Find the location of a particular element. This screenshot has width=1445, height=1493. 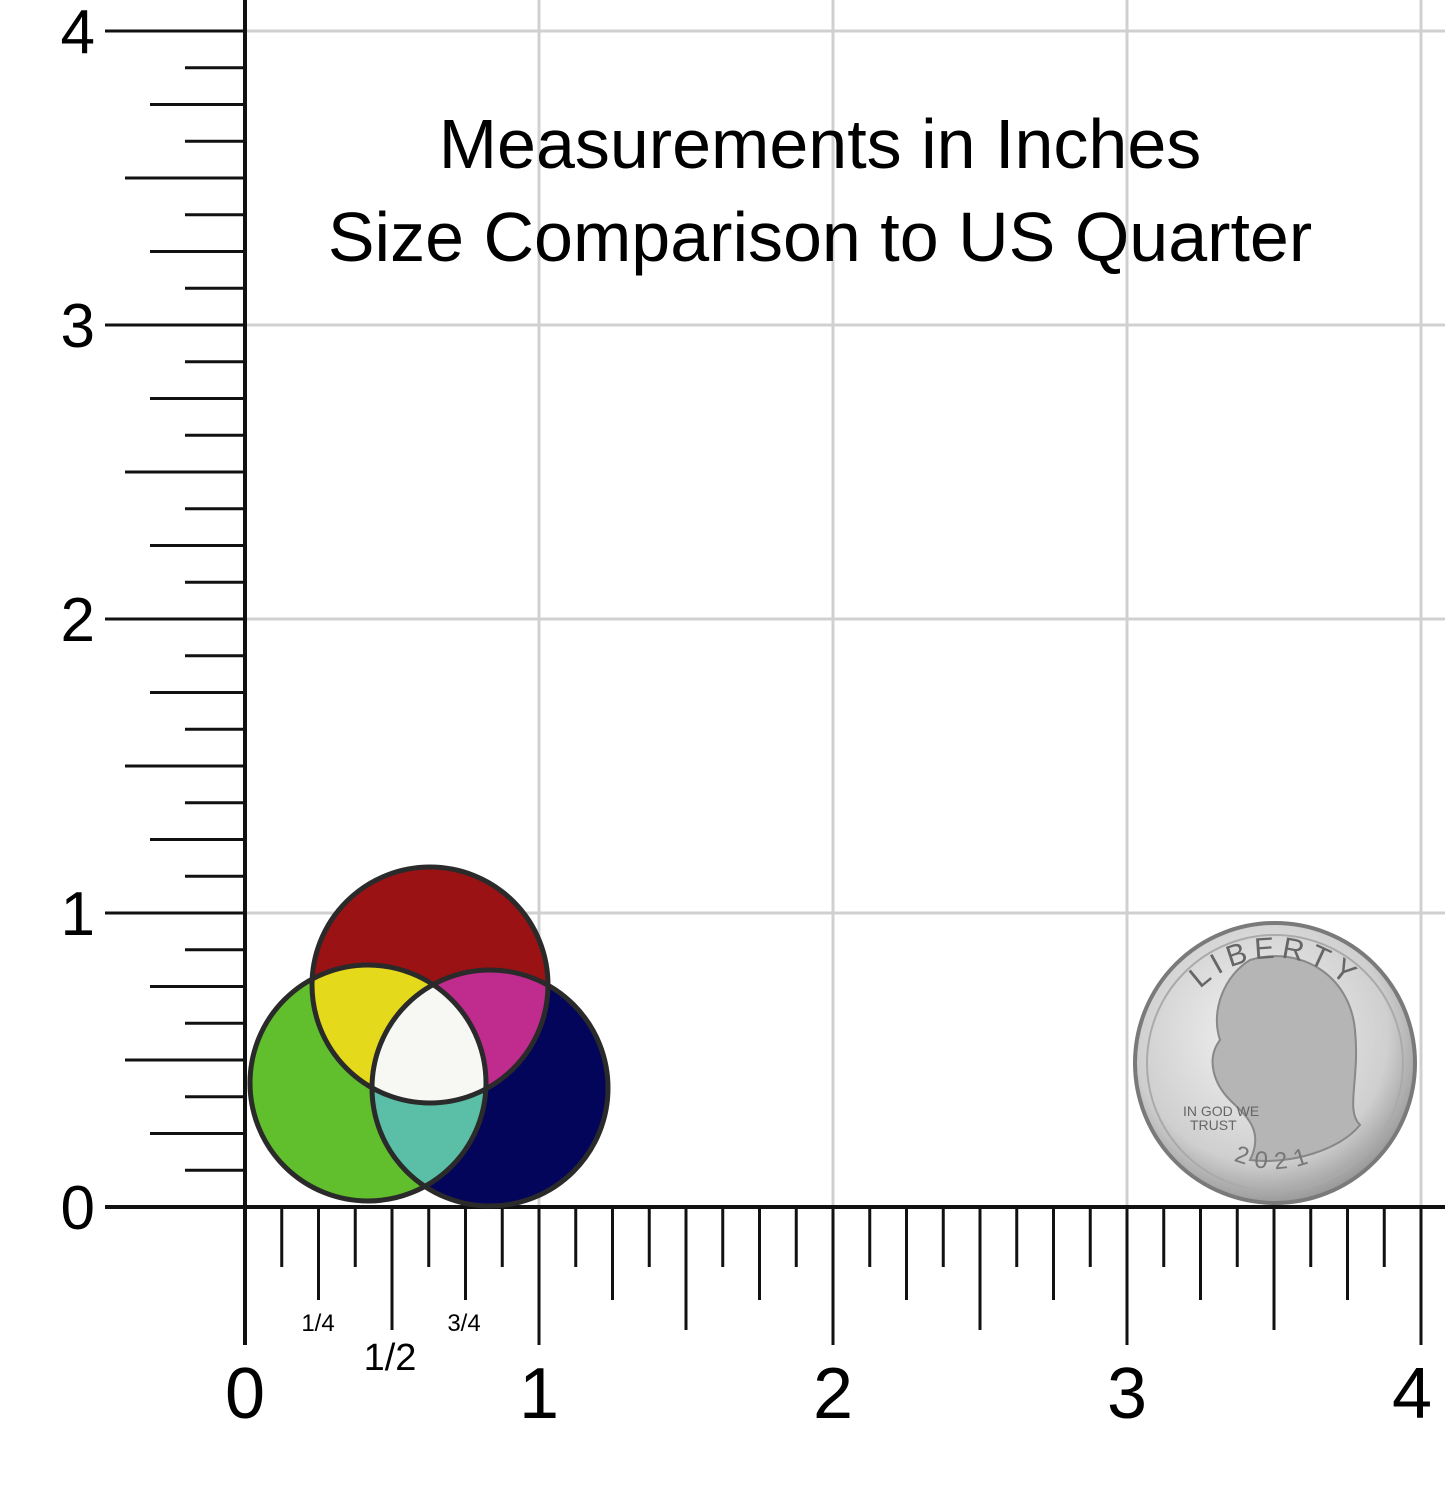

y-label: 1 is located at coordinates (78, 914).